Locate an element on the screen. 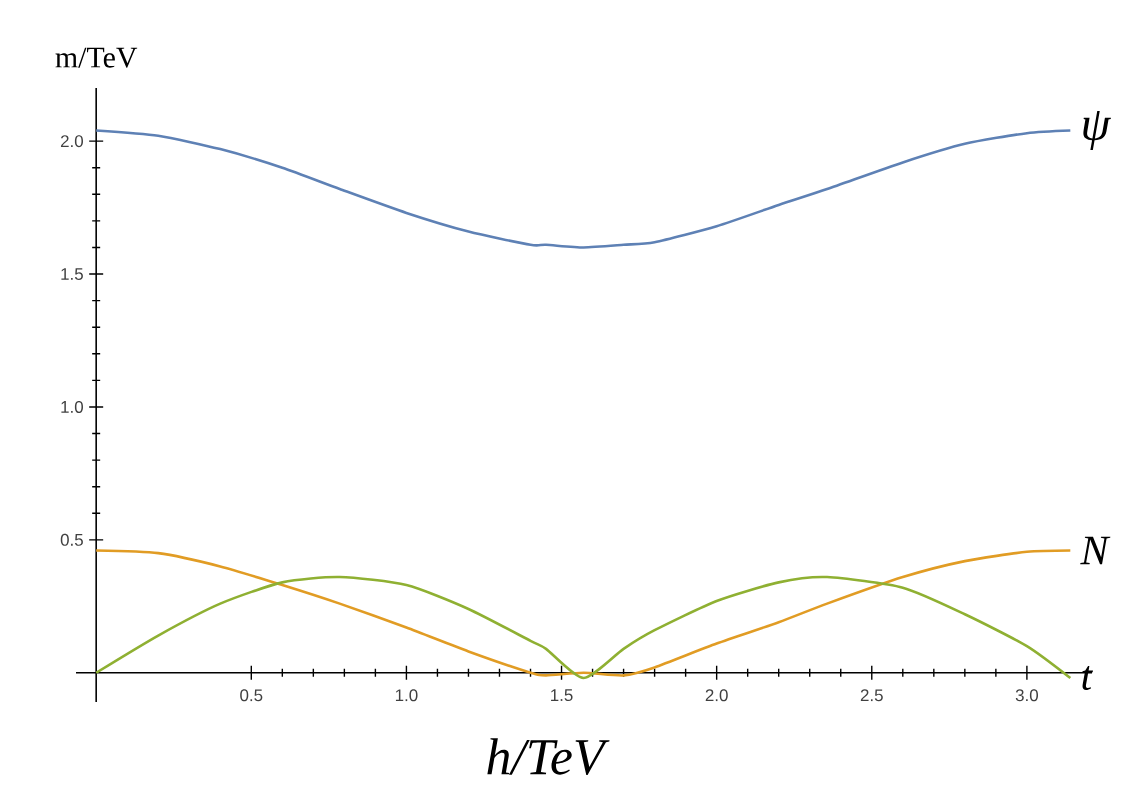  series-label: N is located at coordinates (1095, 550).